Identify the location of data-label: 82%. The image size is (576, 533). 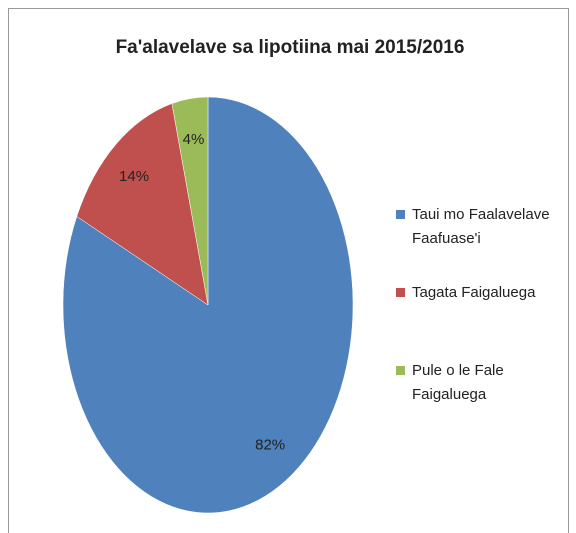
(270, 444).